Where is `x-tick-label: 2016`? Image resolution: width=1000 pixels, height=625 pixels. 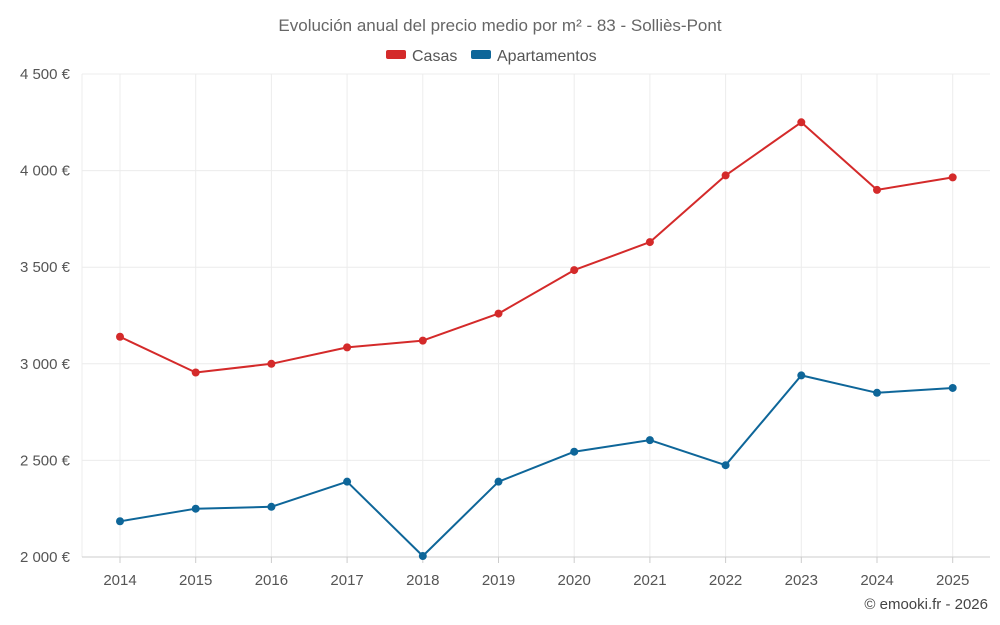
x-tick-label: 2016 is located at coordinates (271, 580).